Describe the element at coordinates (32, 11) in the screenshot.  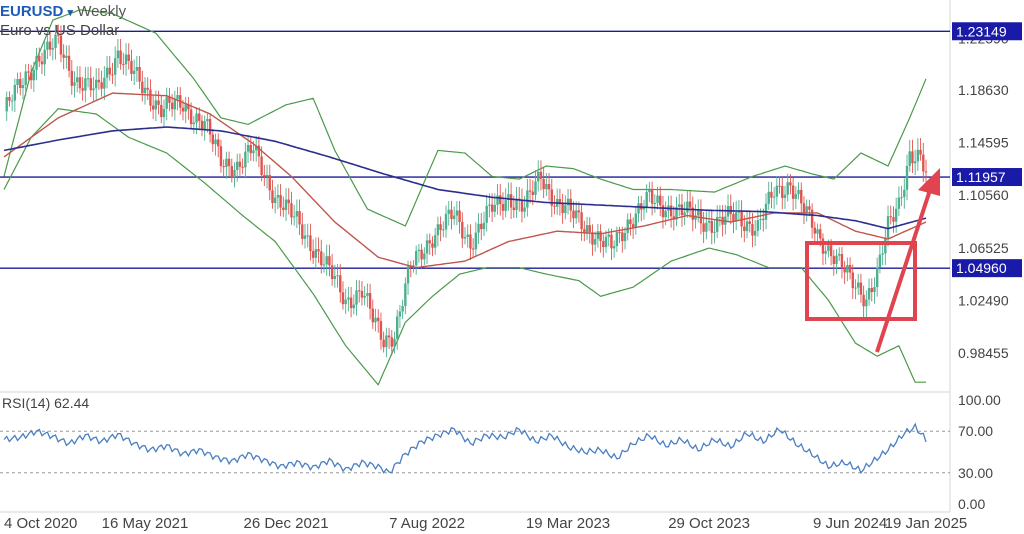
I see `symbol-label: EURUSD` at that location.